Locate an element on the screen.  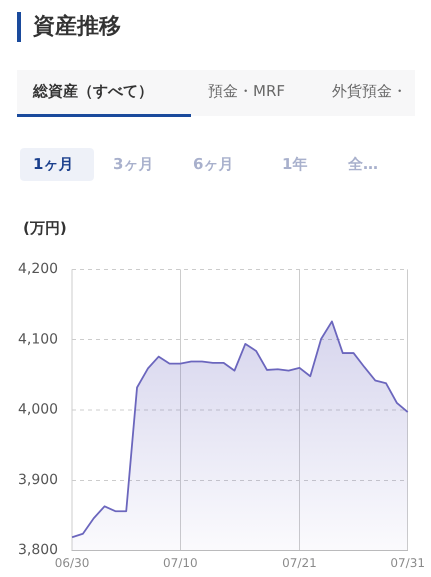
y-axis-title: (万円) is located at coordinates (45, 228).